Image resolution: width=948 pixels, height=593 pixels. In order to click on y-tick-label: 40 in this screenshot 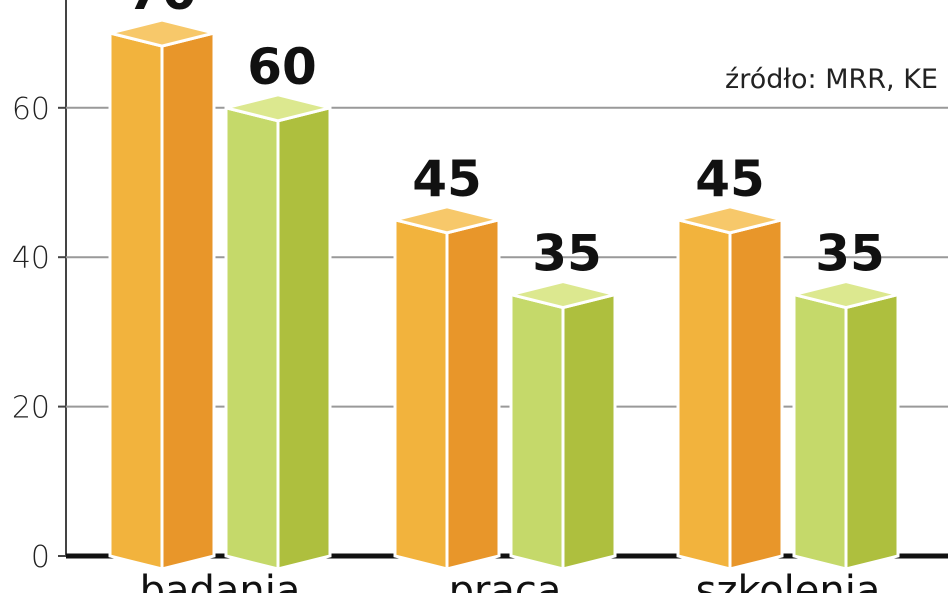, I will do `click(31, 258)`.